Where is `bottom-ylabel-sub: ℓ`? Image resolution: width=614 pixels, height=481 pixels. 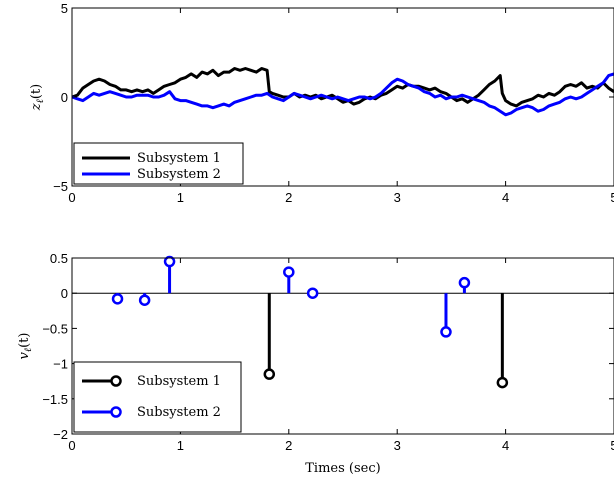 bottom-ylabel-sub: ℓ is located at coordinates (28, 350).